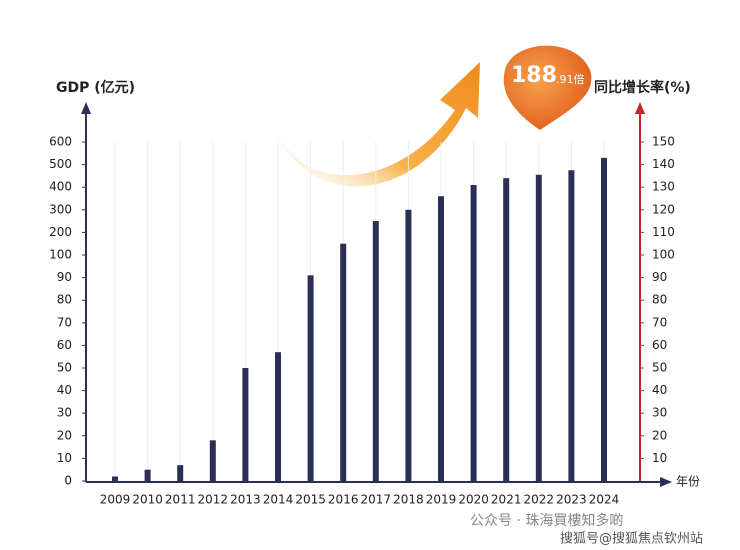 Image resolution: width=740 pixels, height=550 pixels. I want to click on x-tick-label: 2015, so click(310, 500).